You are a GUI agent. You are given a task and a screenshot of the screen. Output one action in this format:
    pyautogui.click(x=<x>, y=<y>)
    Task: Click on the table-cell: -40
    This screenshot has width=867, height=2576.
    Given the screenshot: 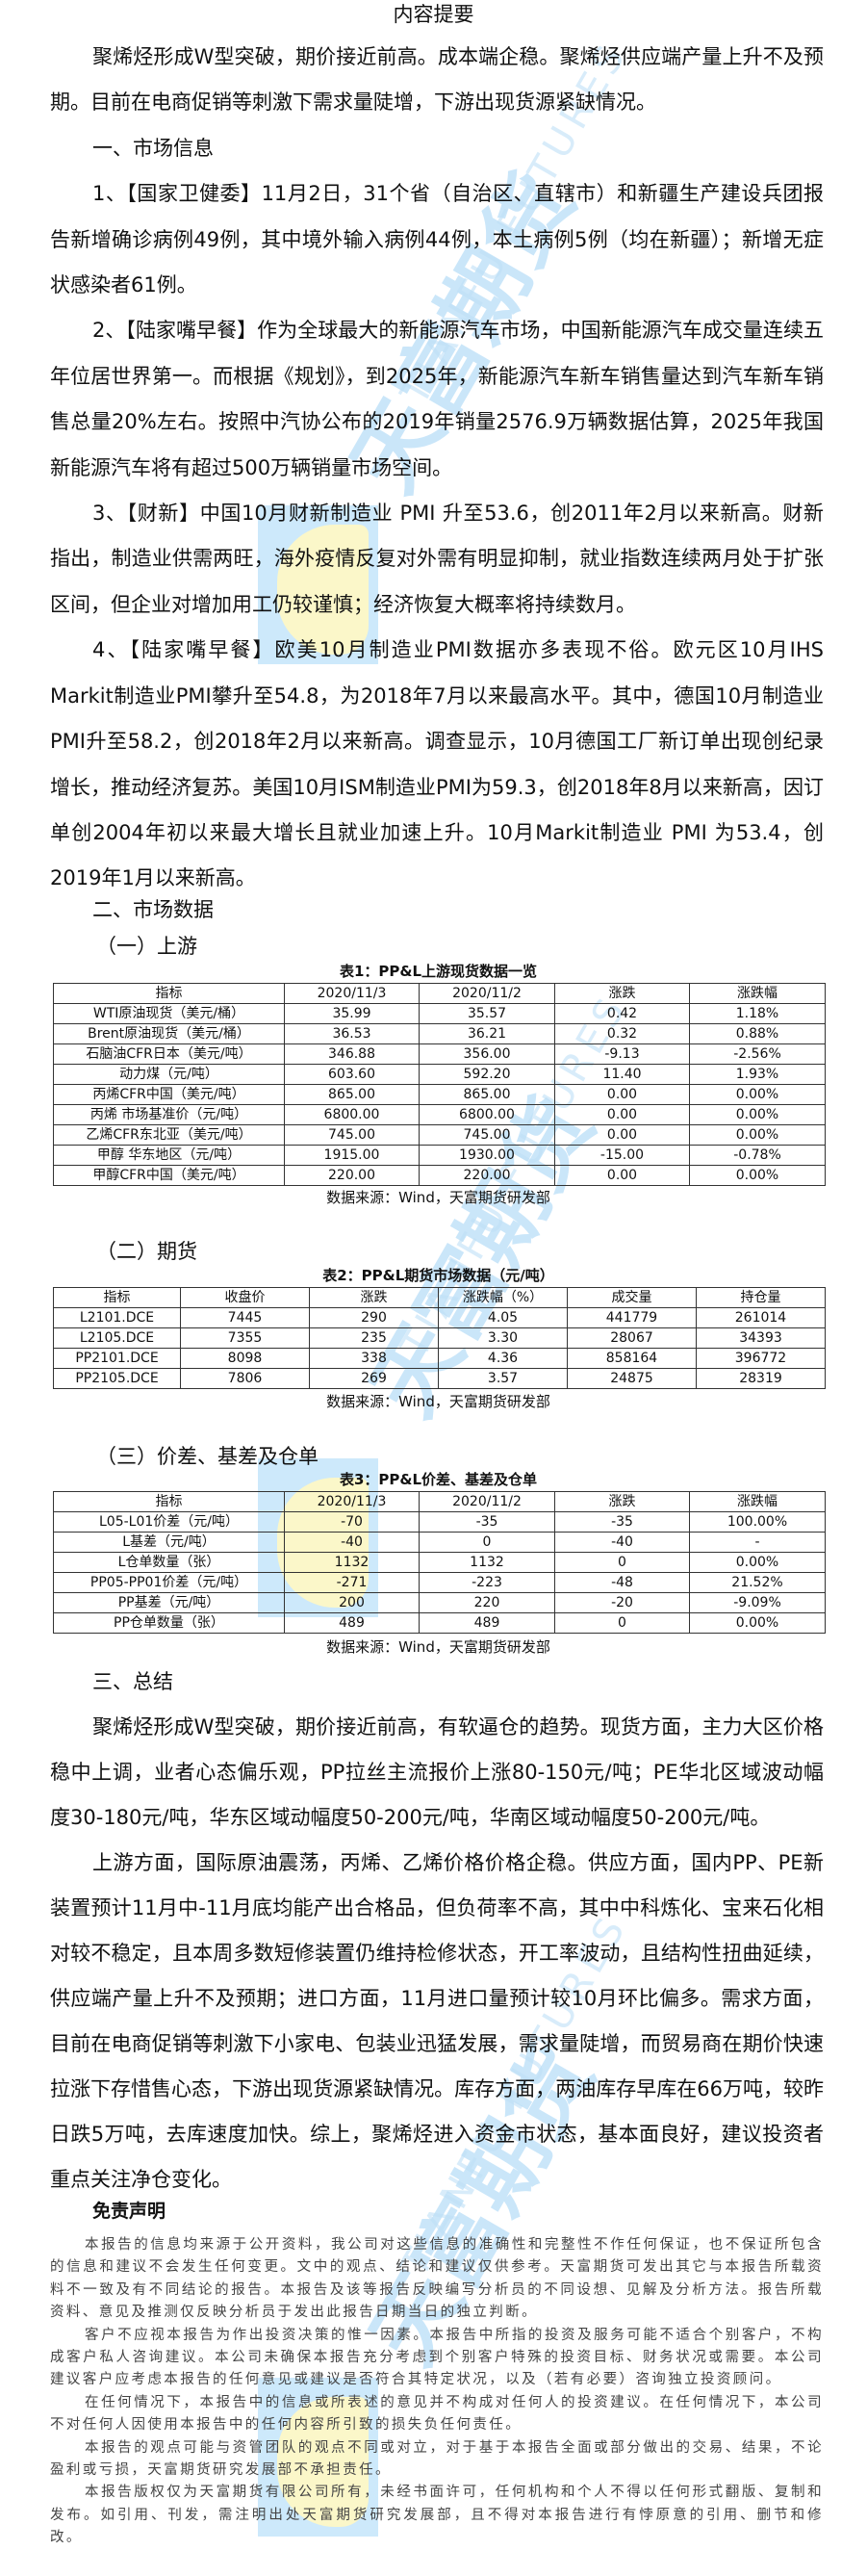 What is the action you would take?
    pyautogui.click(x=622, y=1543)
    